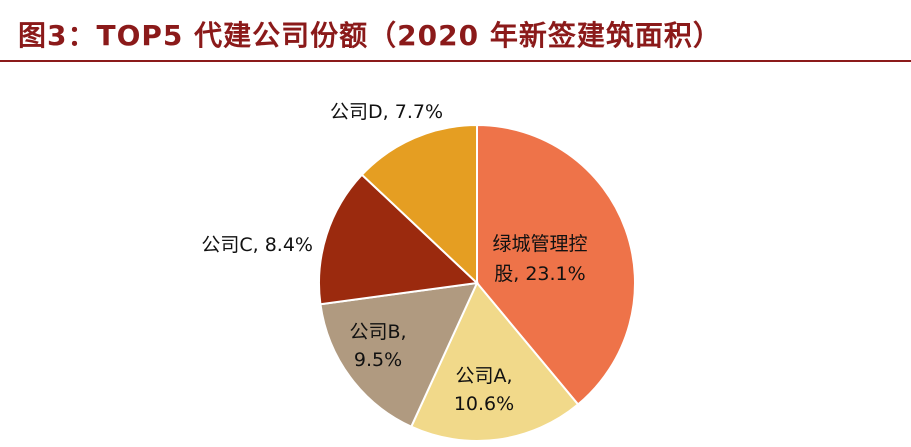 Image resolution: width=911 pixels, height=447 pixels. Describe the element at coordinates (484, 404) in the screenshot. I see `slice-label-line: 10.6%` at that location.